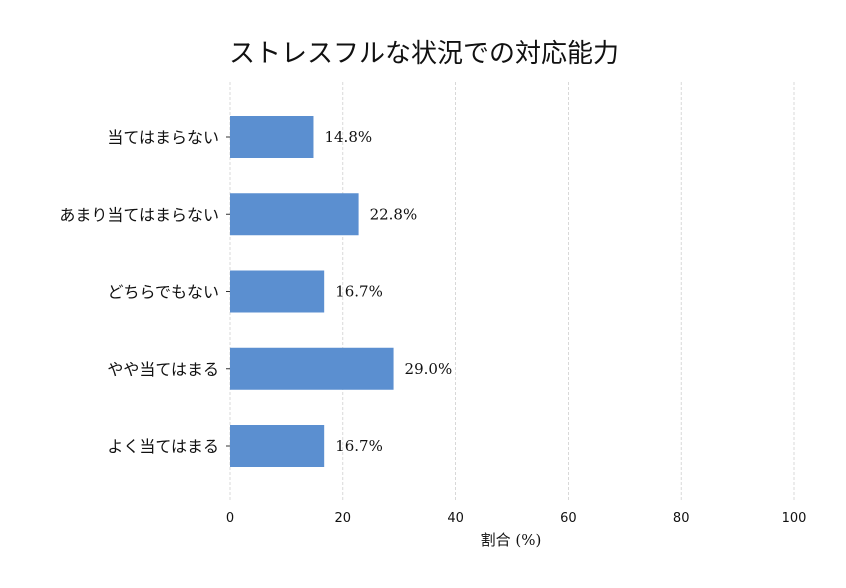 Image resolution: width=846 pixels, height=588 pixels. I want to click on category-label-2: どちらでもない, so click(163, 292).